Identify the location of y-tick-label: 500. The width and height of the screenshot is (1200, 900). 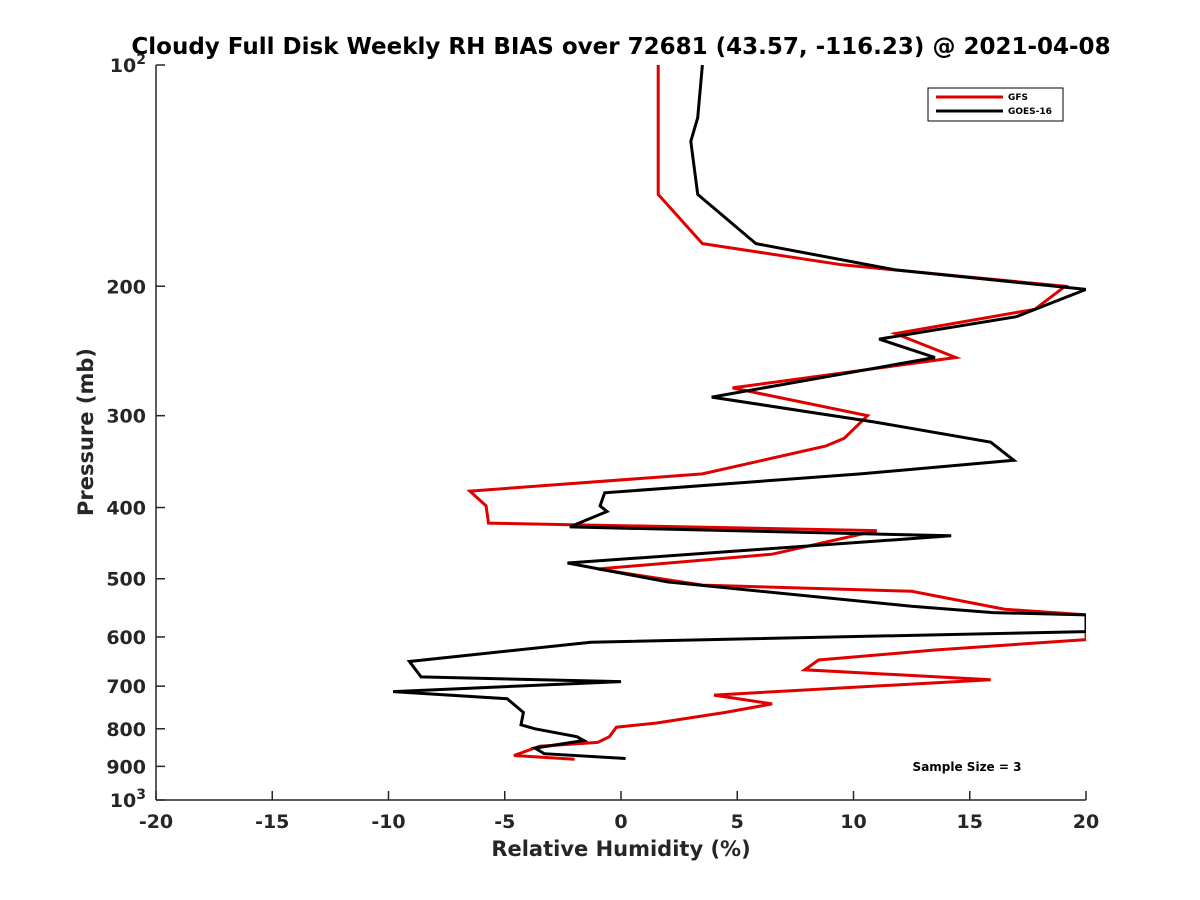
(126, 580).